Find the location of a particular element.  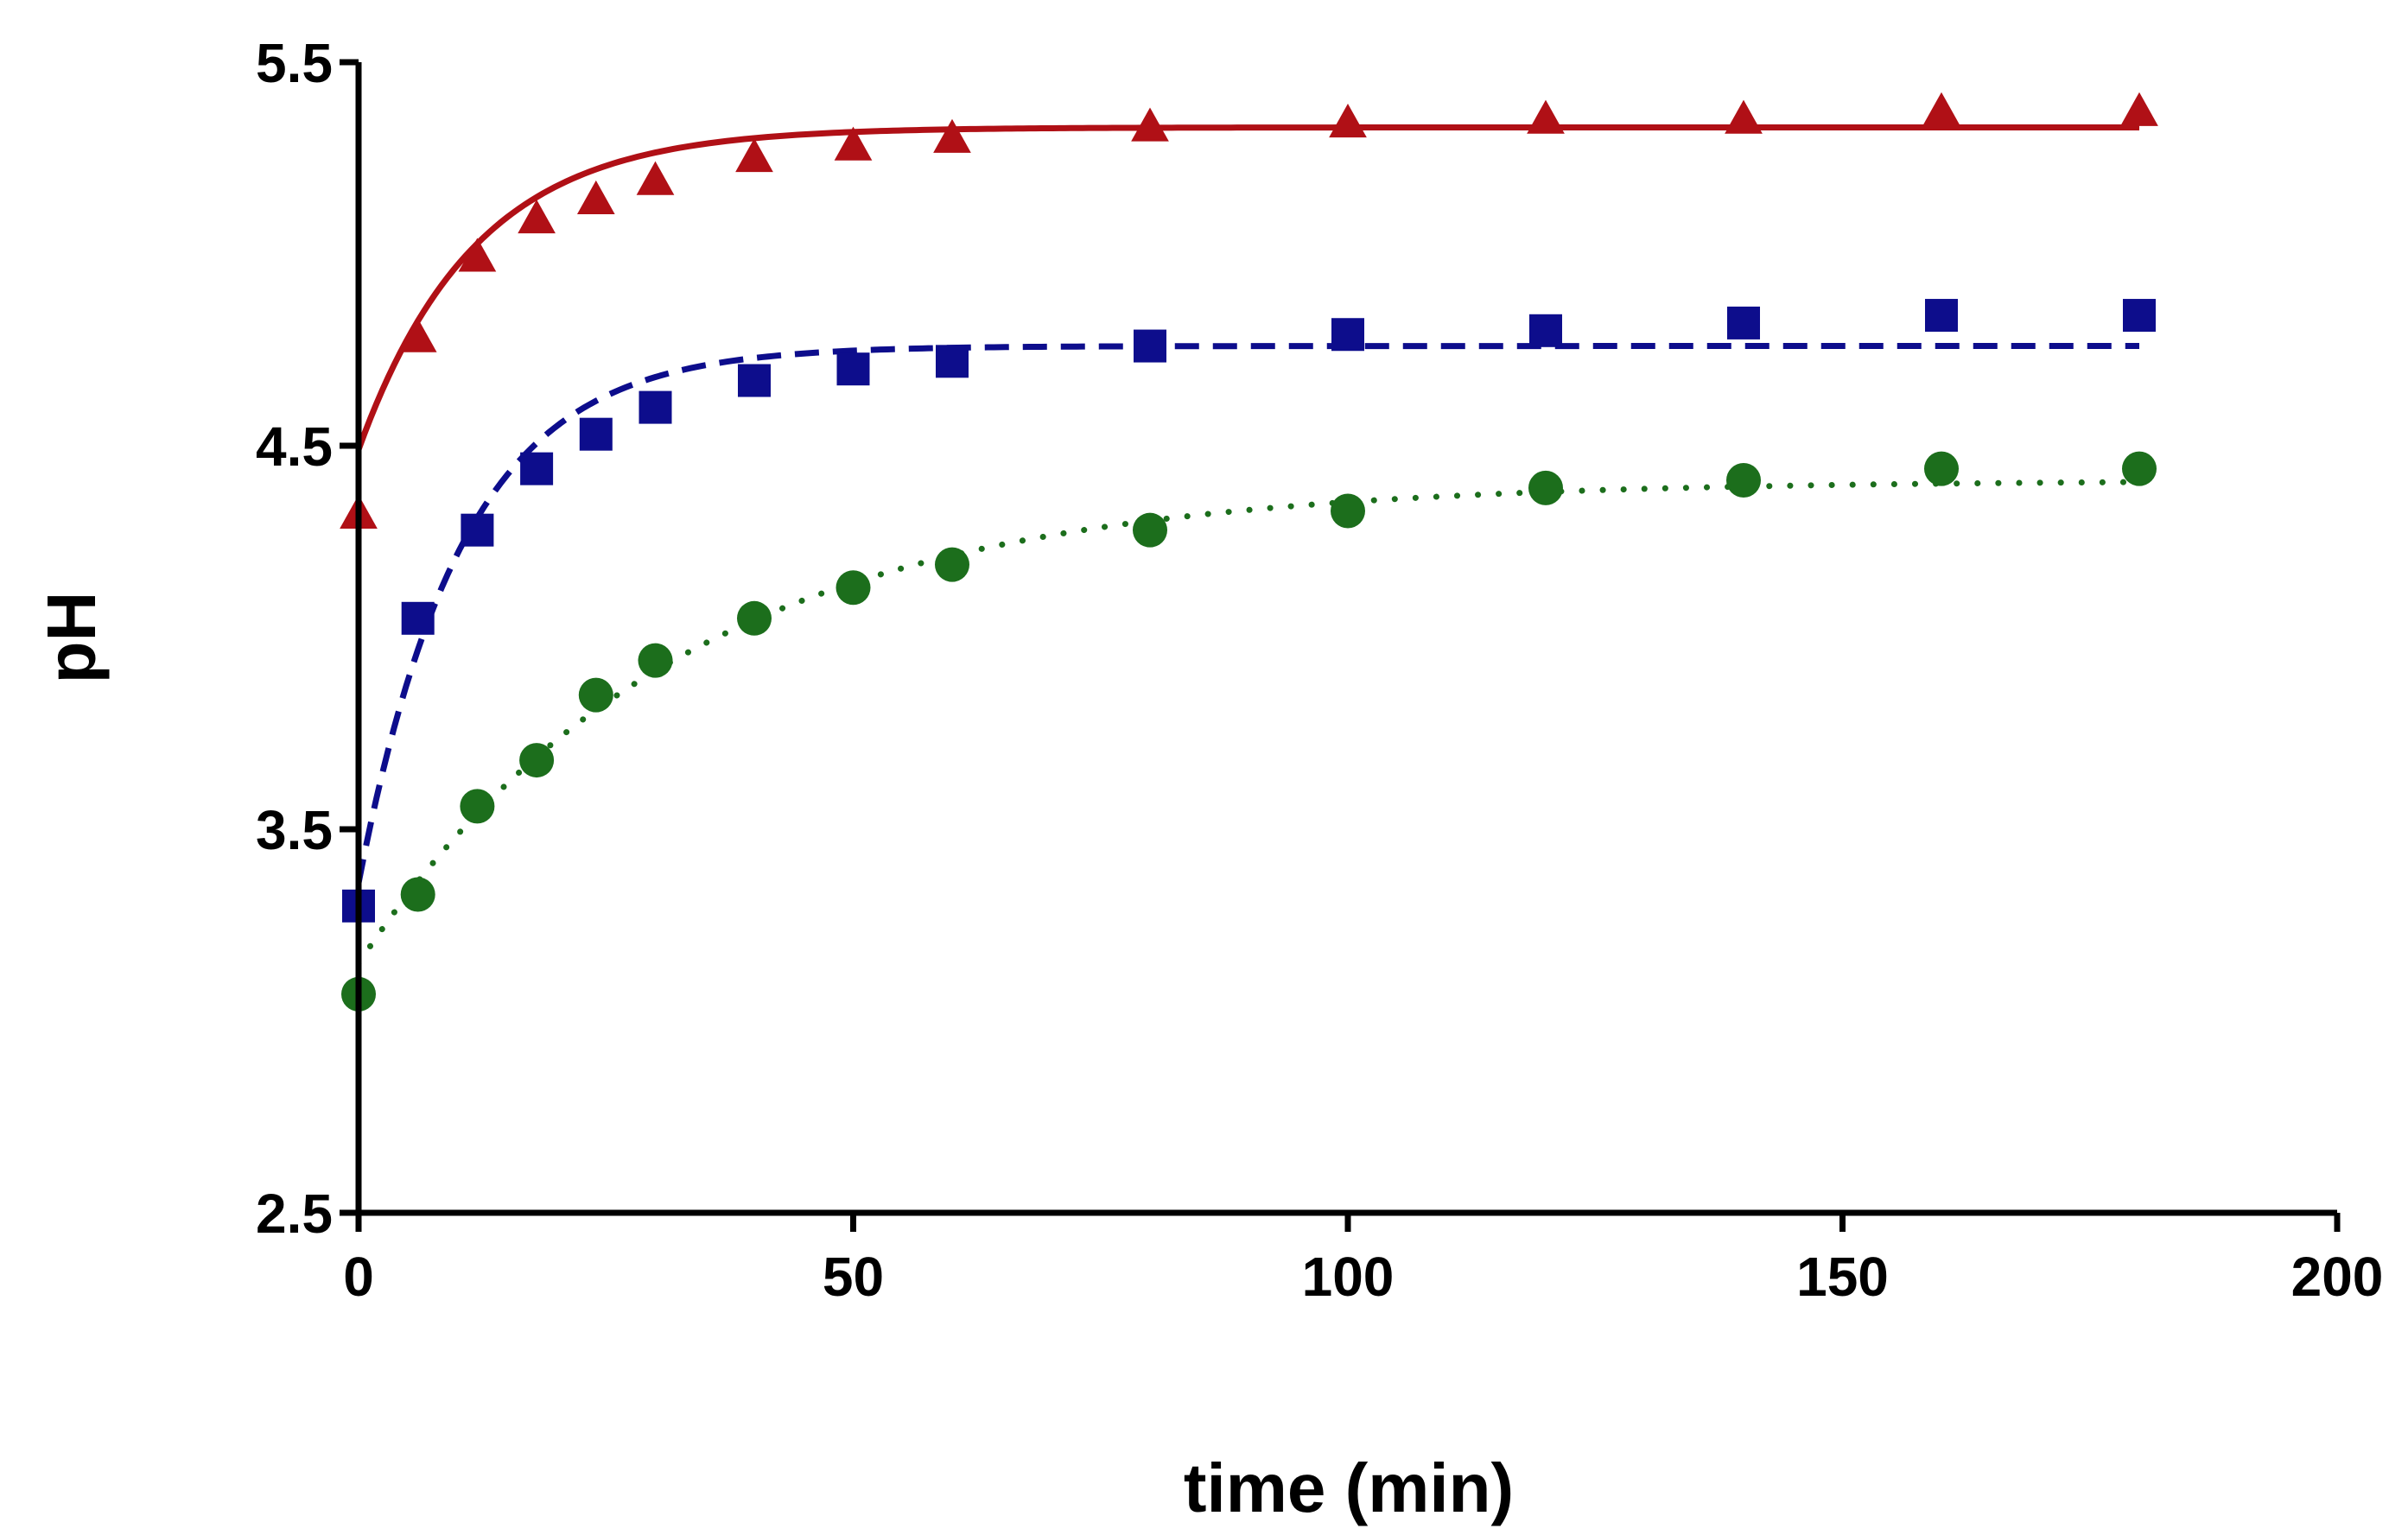

x-tick-label: 100 is located at coordinates (1348, 1277).